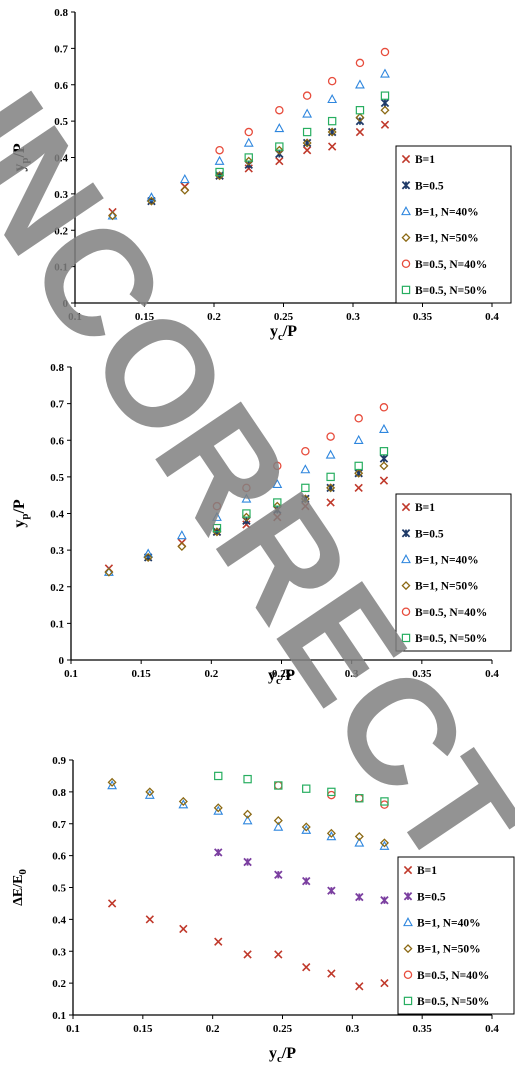  I want to click on x-tick-label: 0.25, so click(282, 674).